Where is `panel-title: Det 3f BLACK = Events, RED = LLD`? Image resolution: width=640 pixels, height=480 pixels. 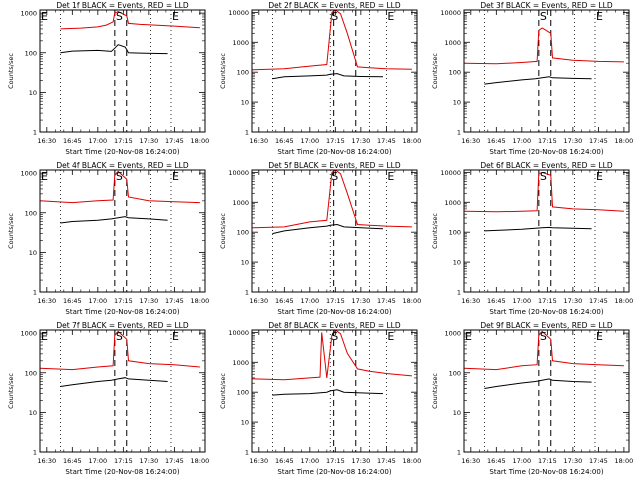
panel-title: Det 3f BLACK = Events, RED = LLD is located at coordinates (546, 5).